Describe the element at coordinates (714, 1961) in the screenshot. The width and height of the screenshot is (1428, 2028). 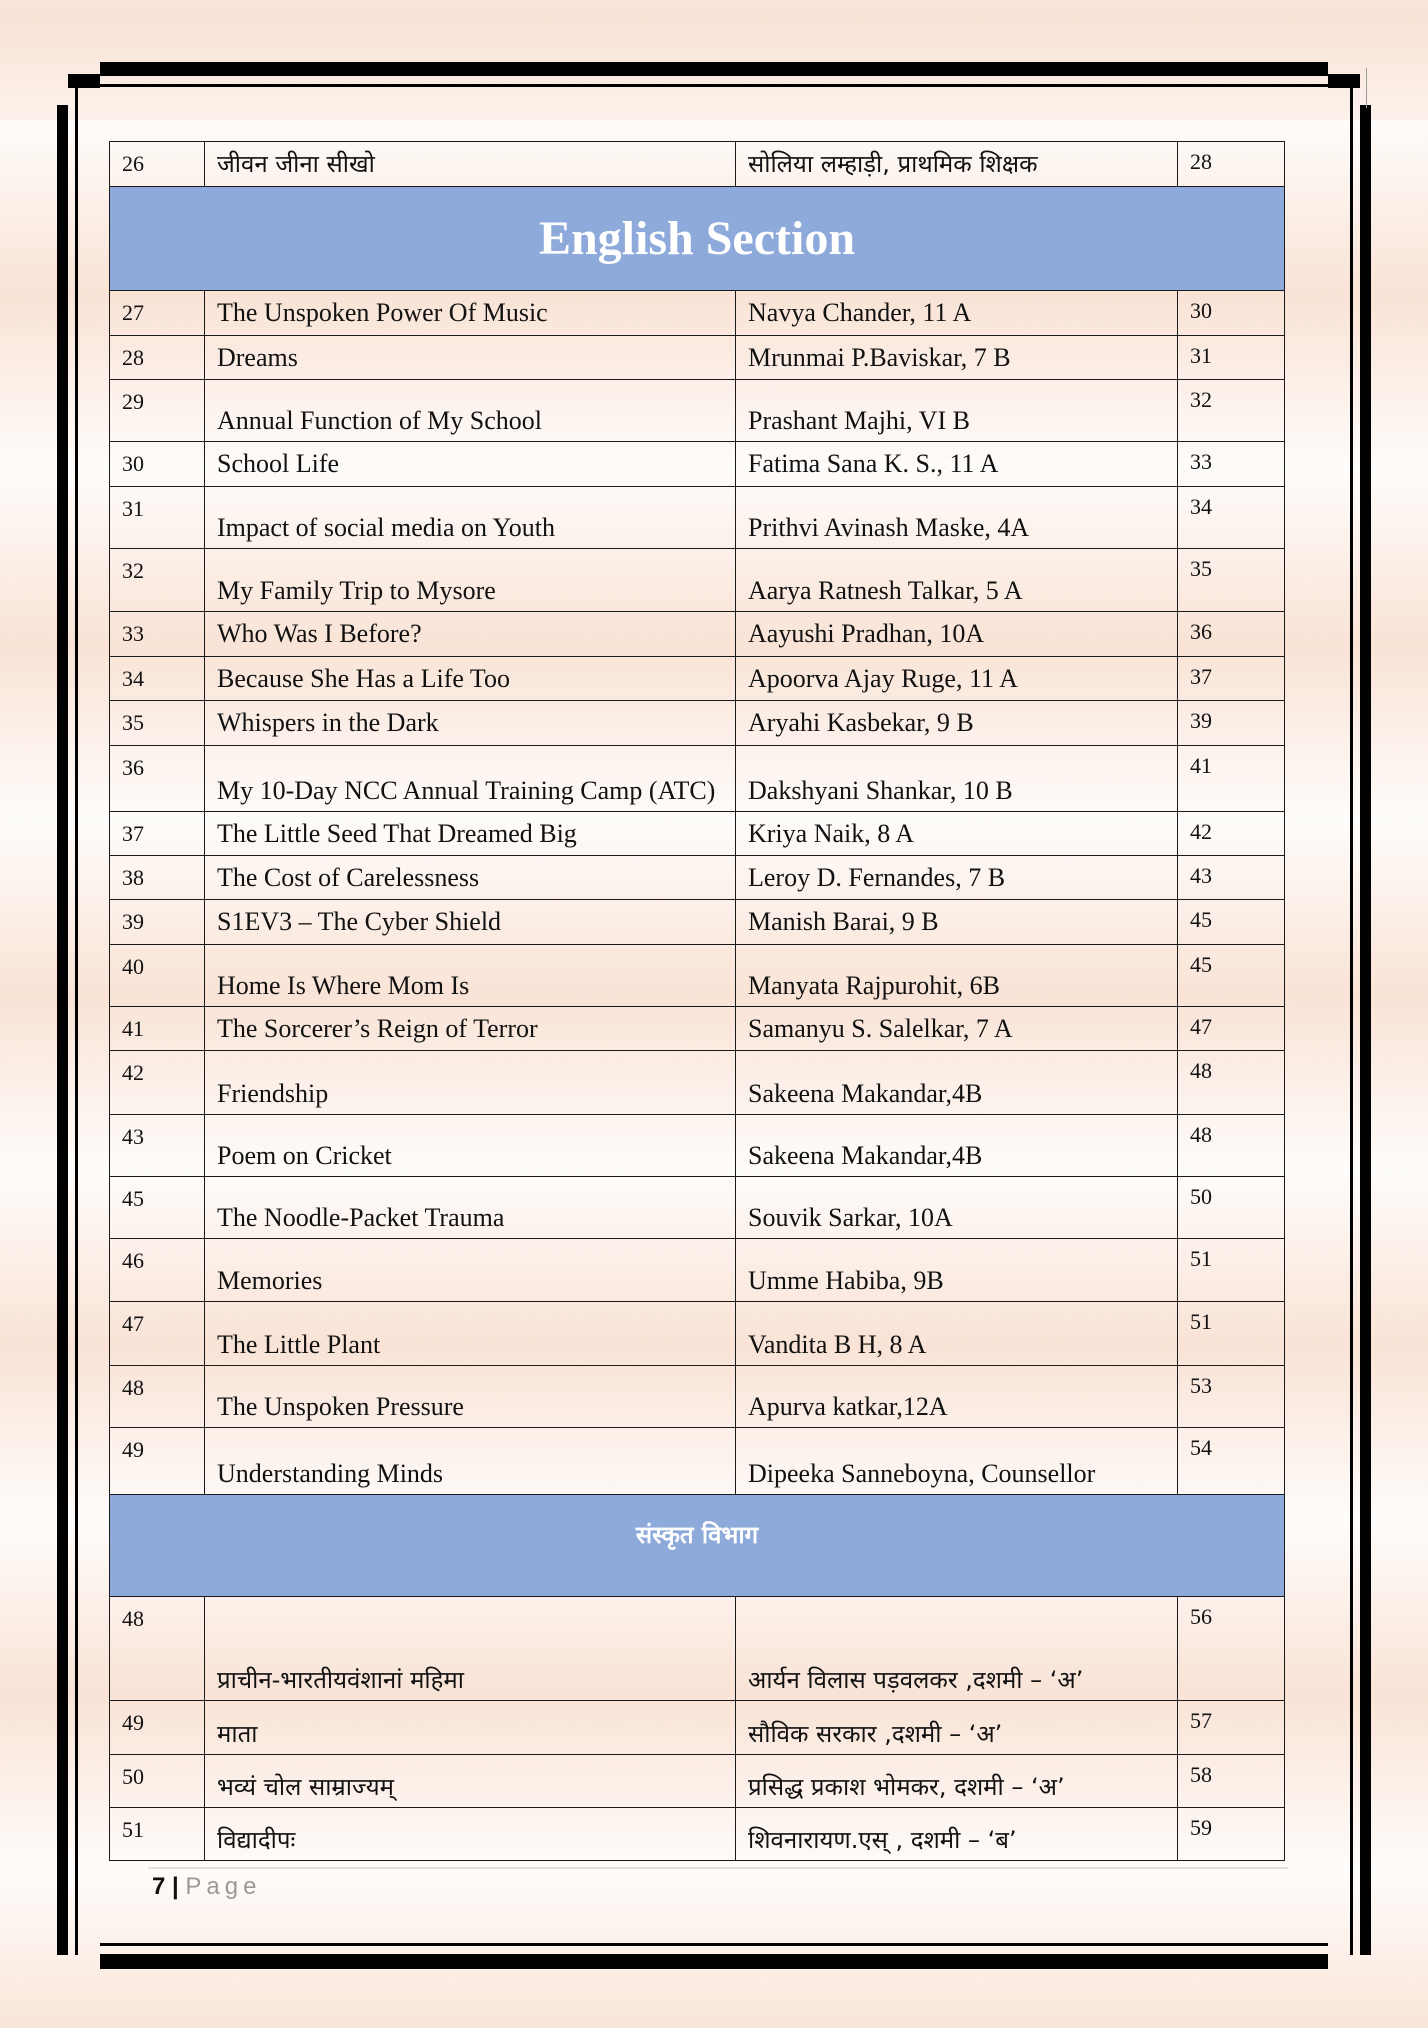
I see `border-bottom-thick` at that location.